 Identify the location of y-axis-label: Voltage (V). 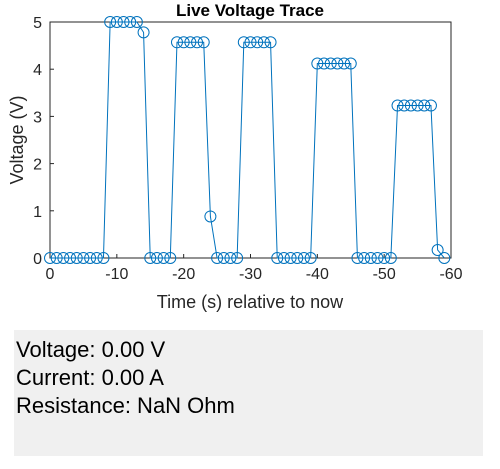
(17, 139).